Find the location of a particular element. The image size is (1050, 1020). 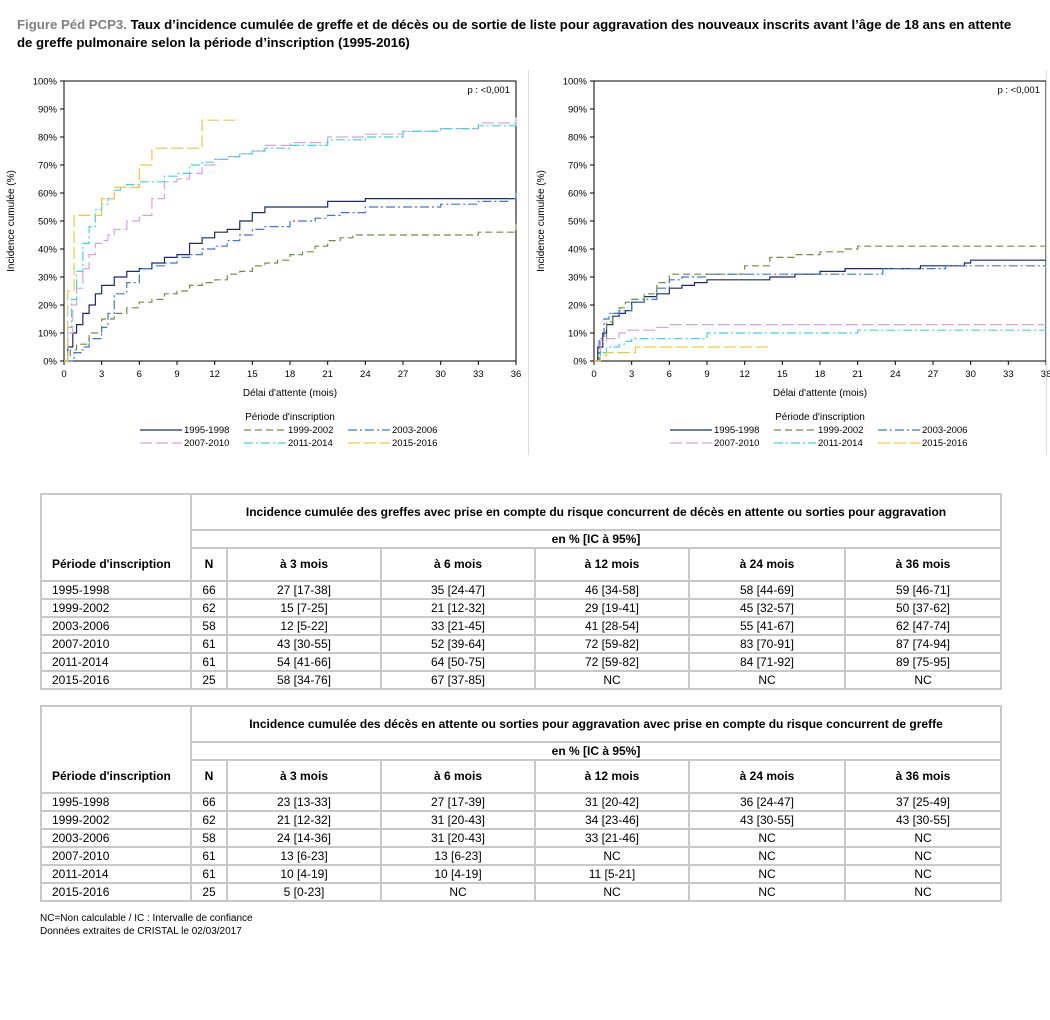

cell-value: 64 [50-75] is located at coordinates (458, 662).